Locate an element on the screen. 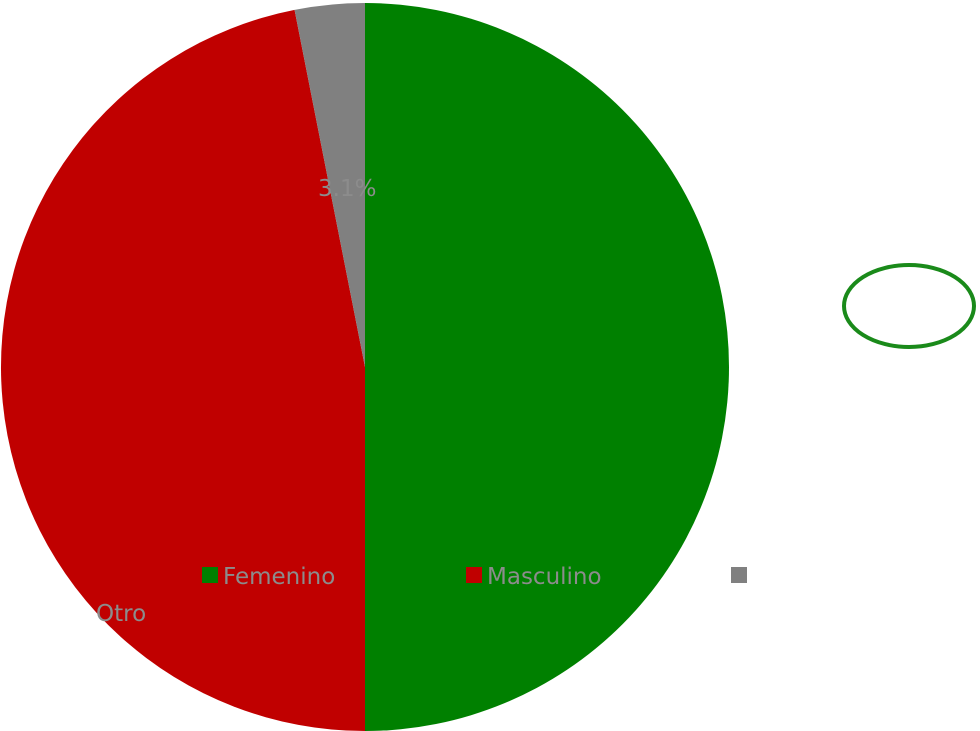 The height and width of the screenshot is (731, 980). data-label-otro-name: Otro is located at coordinates (121, 614).